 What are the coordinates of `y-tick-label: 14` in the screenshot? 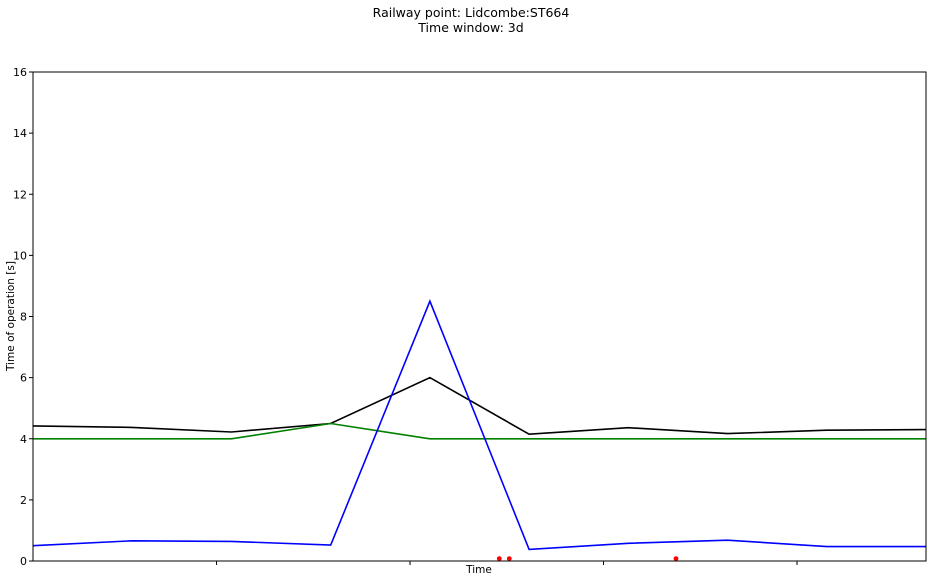 It's located at (20, 133).